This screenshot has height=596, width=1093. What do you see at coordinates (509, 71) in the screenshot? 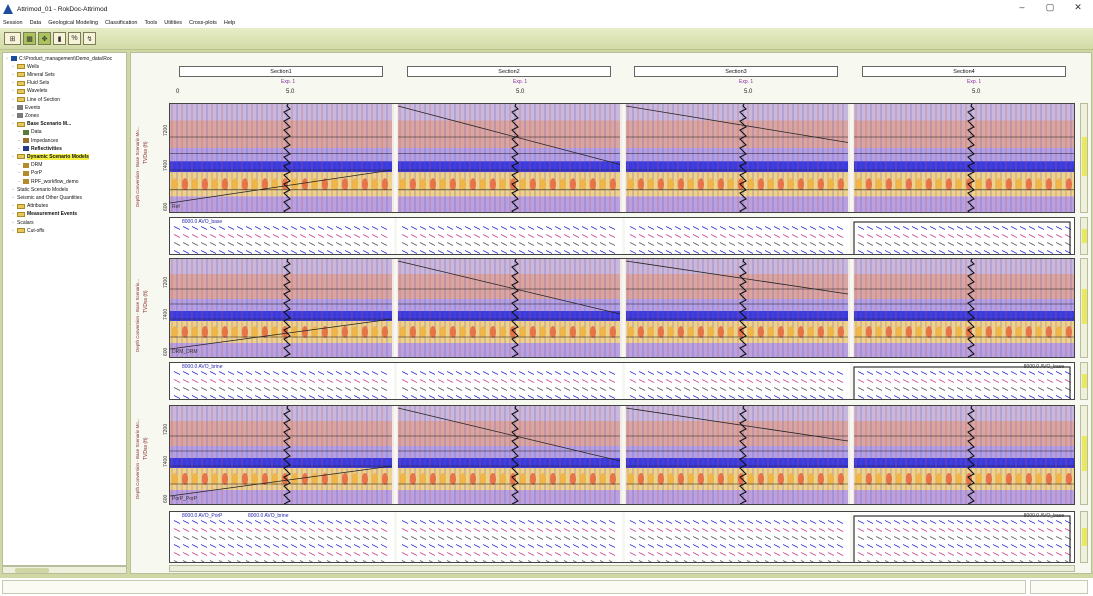
I see `section-header-2: Section2` at bounding box center [509, 71].